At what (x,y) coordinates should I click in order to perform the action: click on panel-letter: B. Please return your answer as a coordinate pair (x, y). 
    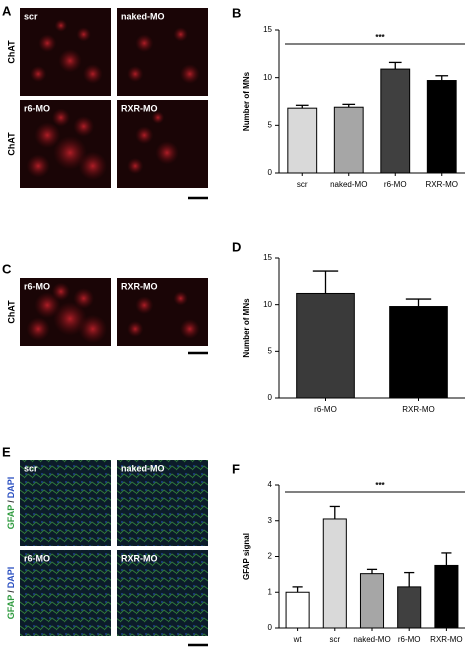
    Looking at the image, I should click on (236, 12).